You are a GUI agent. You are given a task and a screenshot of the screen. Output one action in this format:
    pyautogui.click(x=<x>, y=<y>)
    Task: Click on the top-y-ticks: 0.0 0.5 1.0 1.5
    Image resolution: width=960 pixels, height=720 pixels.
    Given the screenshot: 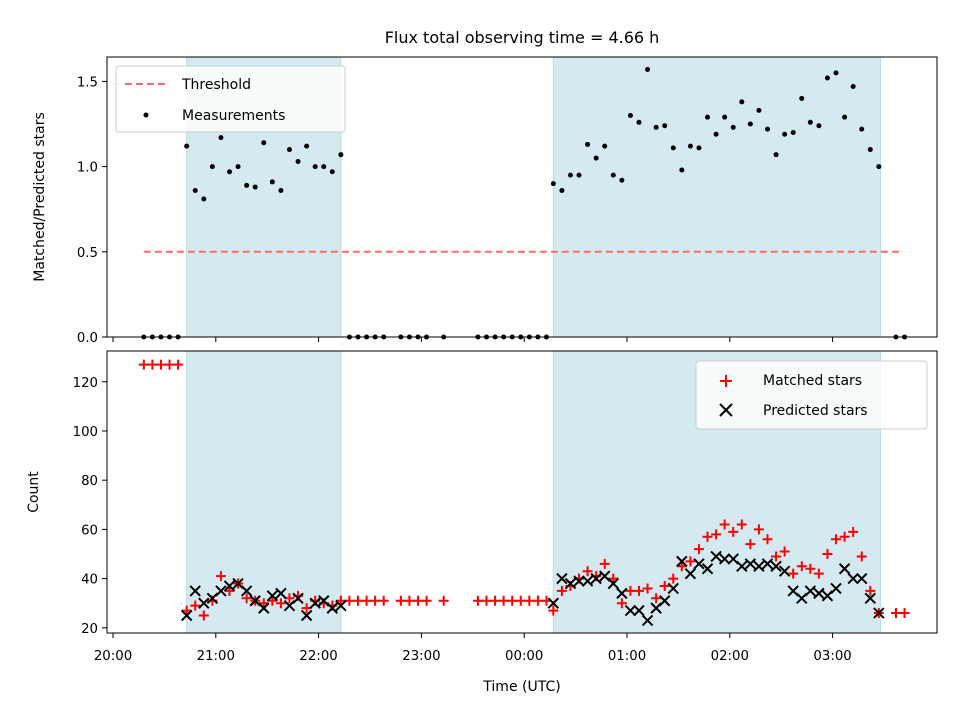 What is the action you would take?
    pyautogui.click(x=92, y=210)
    